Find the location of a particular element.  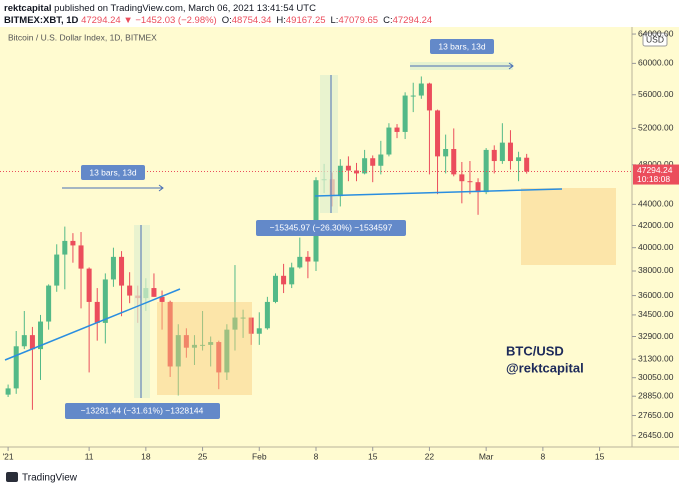

trend-line is located at coordinates (92, 324).